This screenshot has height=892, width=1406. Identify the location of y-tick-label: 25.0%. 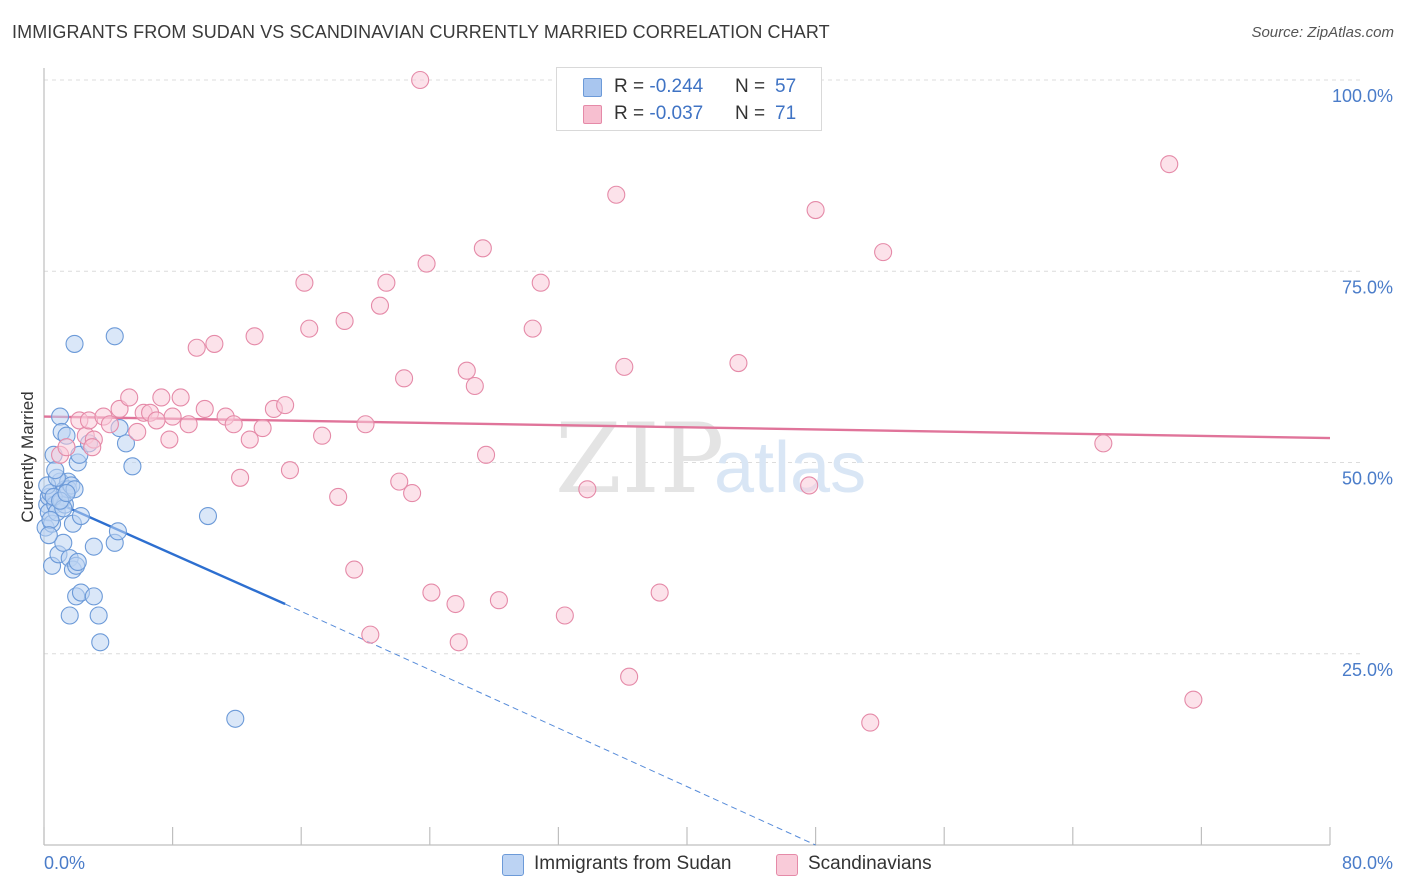
(1367, 670).